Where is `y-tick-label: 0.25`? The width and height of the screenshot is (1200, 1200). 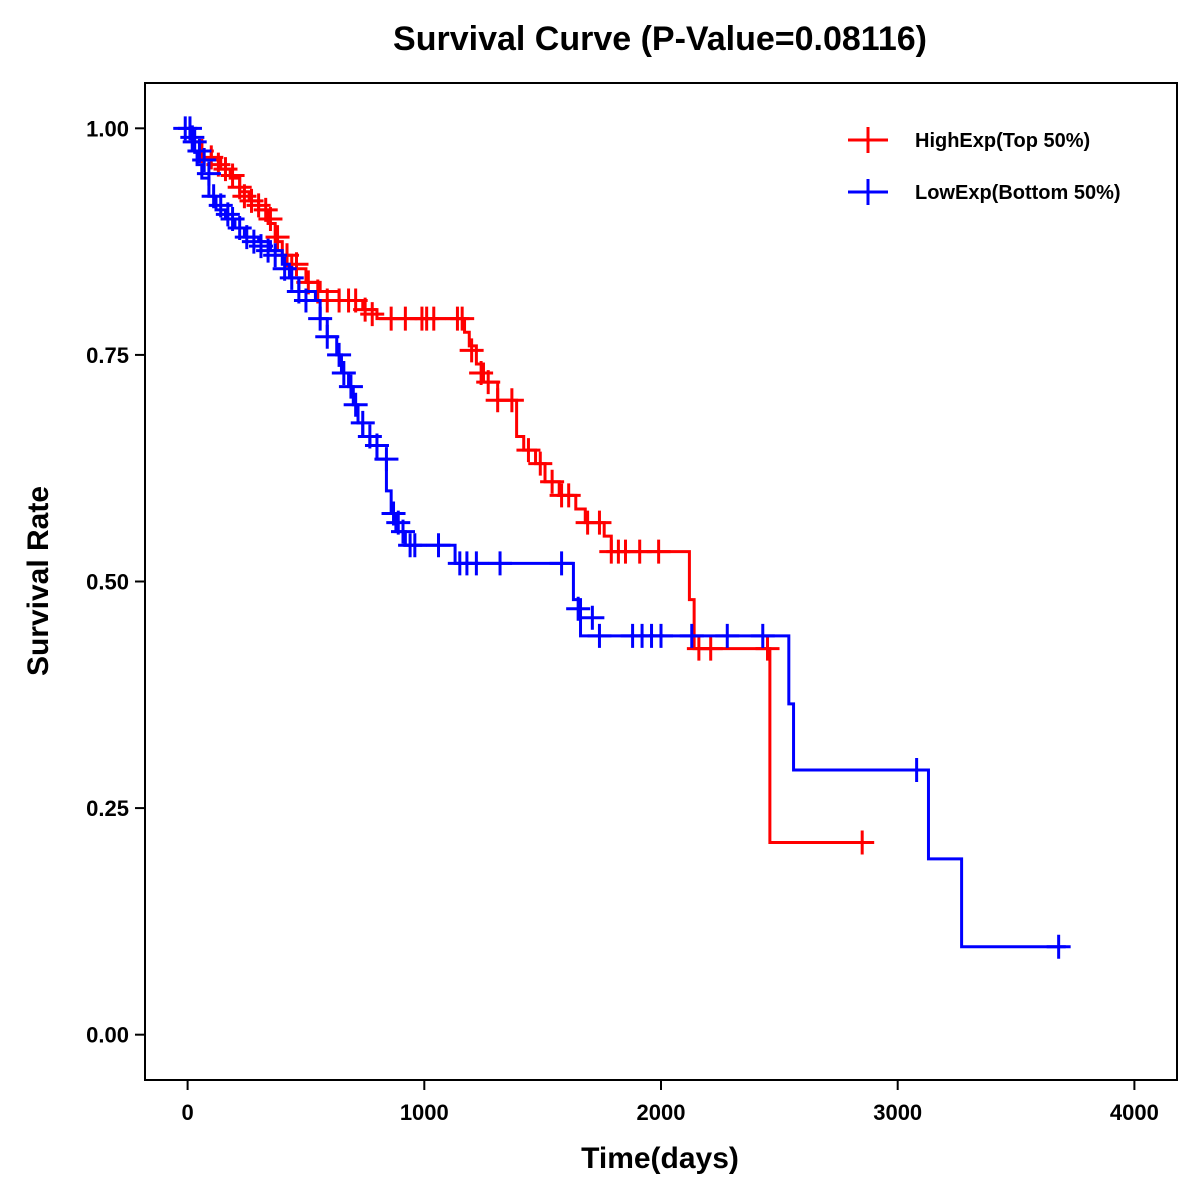
y-tick-label: 0.25 is located at coordinates (107, 808).